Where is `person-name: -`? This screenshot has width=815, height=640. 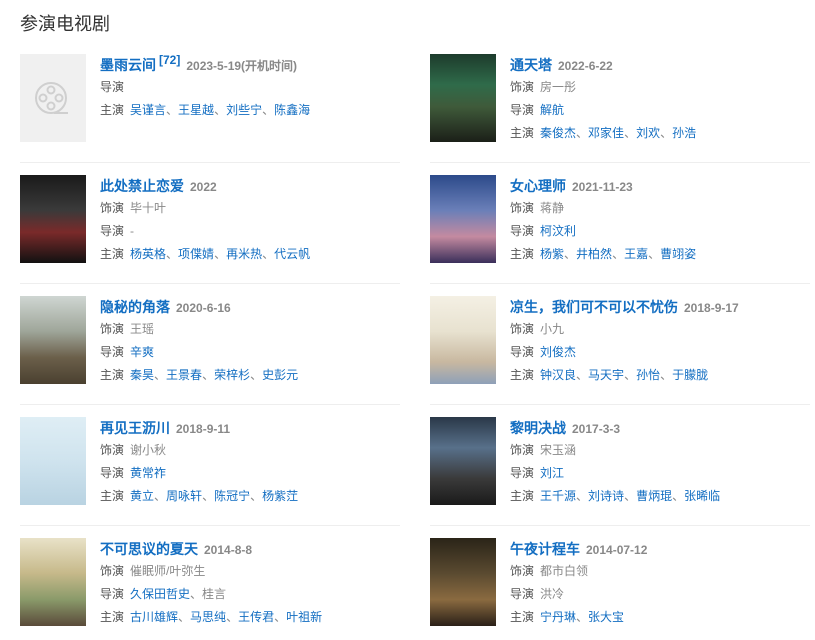 person-name: - is located at coordinates (132, 231).